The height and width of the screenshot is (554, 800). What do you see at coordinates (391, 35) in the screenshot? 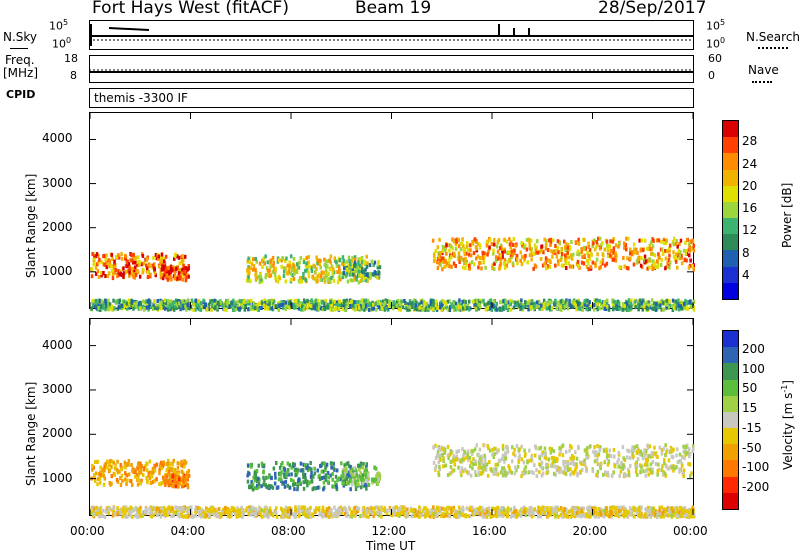
I see `nsky-trace` at bounding box center [391, 35].